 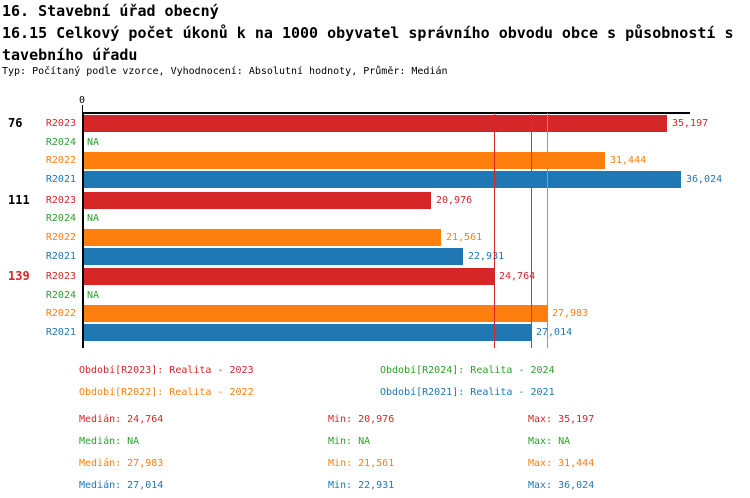 I want to click on bar-value-label: 31,444, so click(x=628, y=160).